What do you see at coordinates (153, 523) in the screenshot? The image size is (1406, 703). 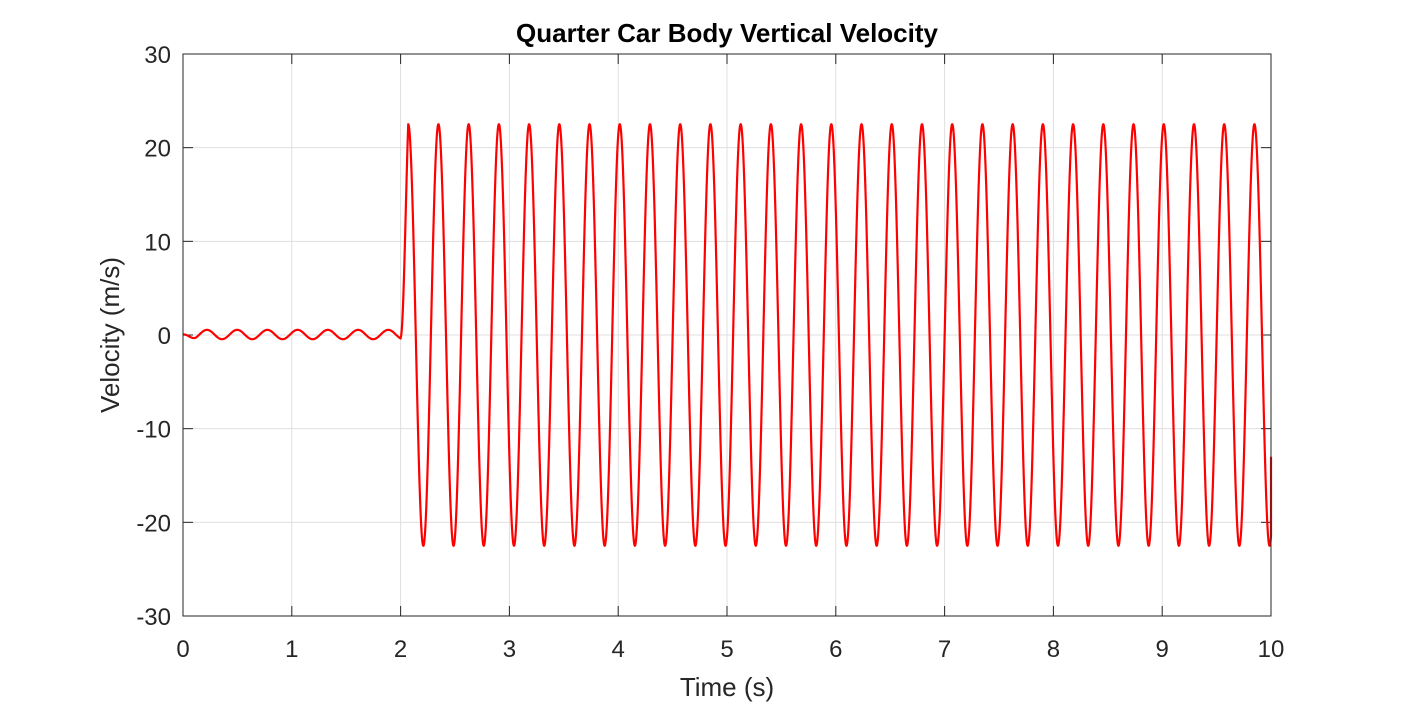 I see `y-tick-label: -20` at bounding box center [153, 523].